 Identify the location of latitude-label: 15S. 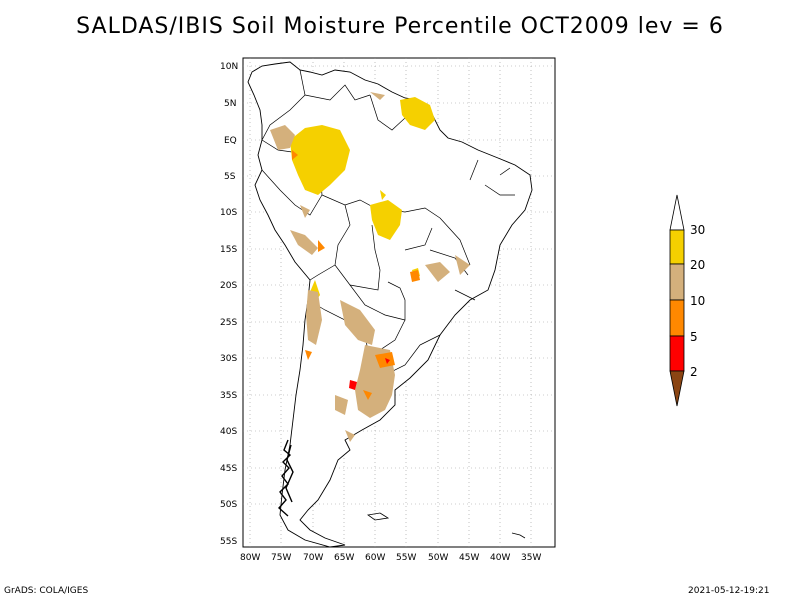
(228, 250).